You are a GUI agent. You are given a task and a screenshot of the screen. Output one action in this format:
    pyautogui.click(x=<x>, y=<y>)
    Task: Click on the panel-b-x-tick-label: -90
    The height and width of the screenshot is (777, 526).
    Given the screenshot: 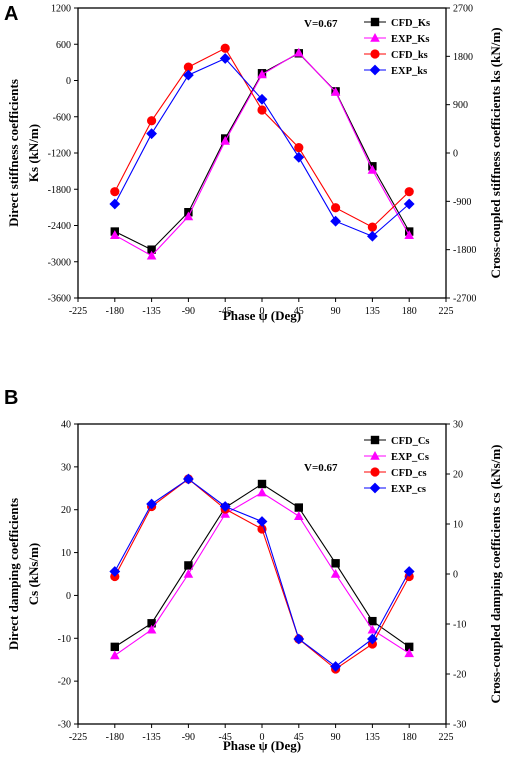 What is the action you would take?
    pyautogui.click(x=188, y=737)
    